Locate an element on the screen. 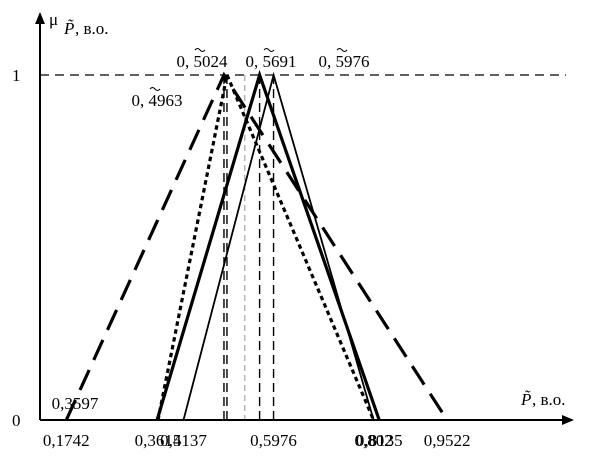 The width and height of the screenshot is (589, 464). x-tick-label: 0,4137 is located at coordinates (183, 440).